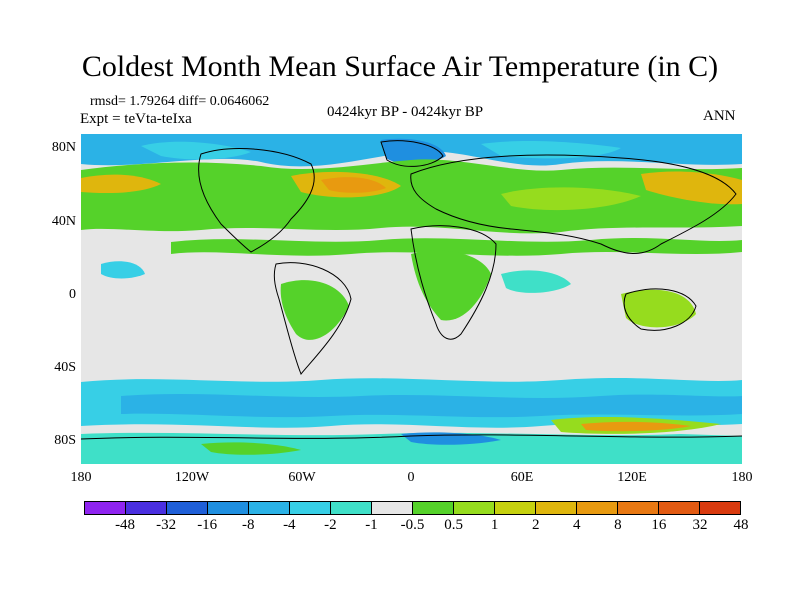 The image size is (800, 600). Describe the element at coordinates (353, 185) in the screenshot. I see `atlantic-warm-core` at that location.